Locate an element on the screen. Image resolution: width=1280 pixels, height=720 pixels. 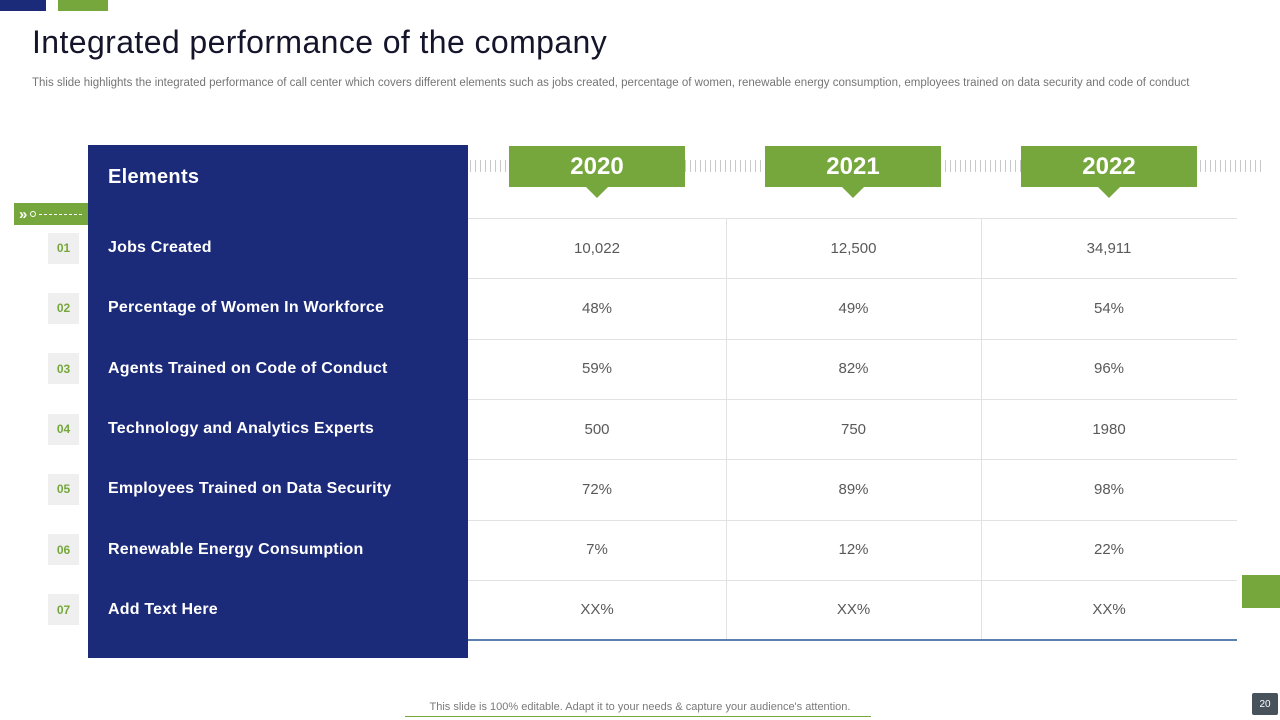
element-label: Add Text Here is located at coordinates (163, 609).